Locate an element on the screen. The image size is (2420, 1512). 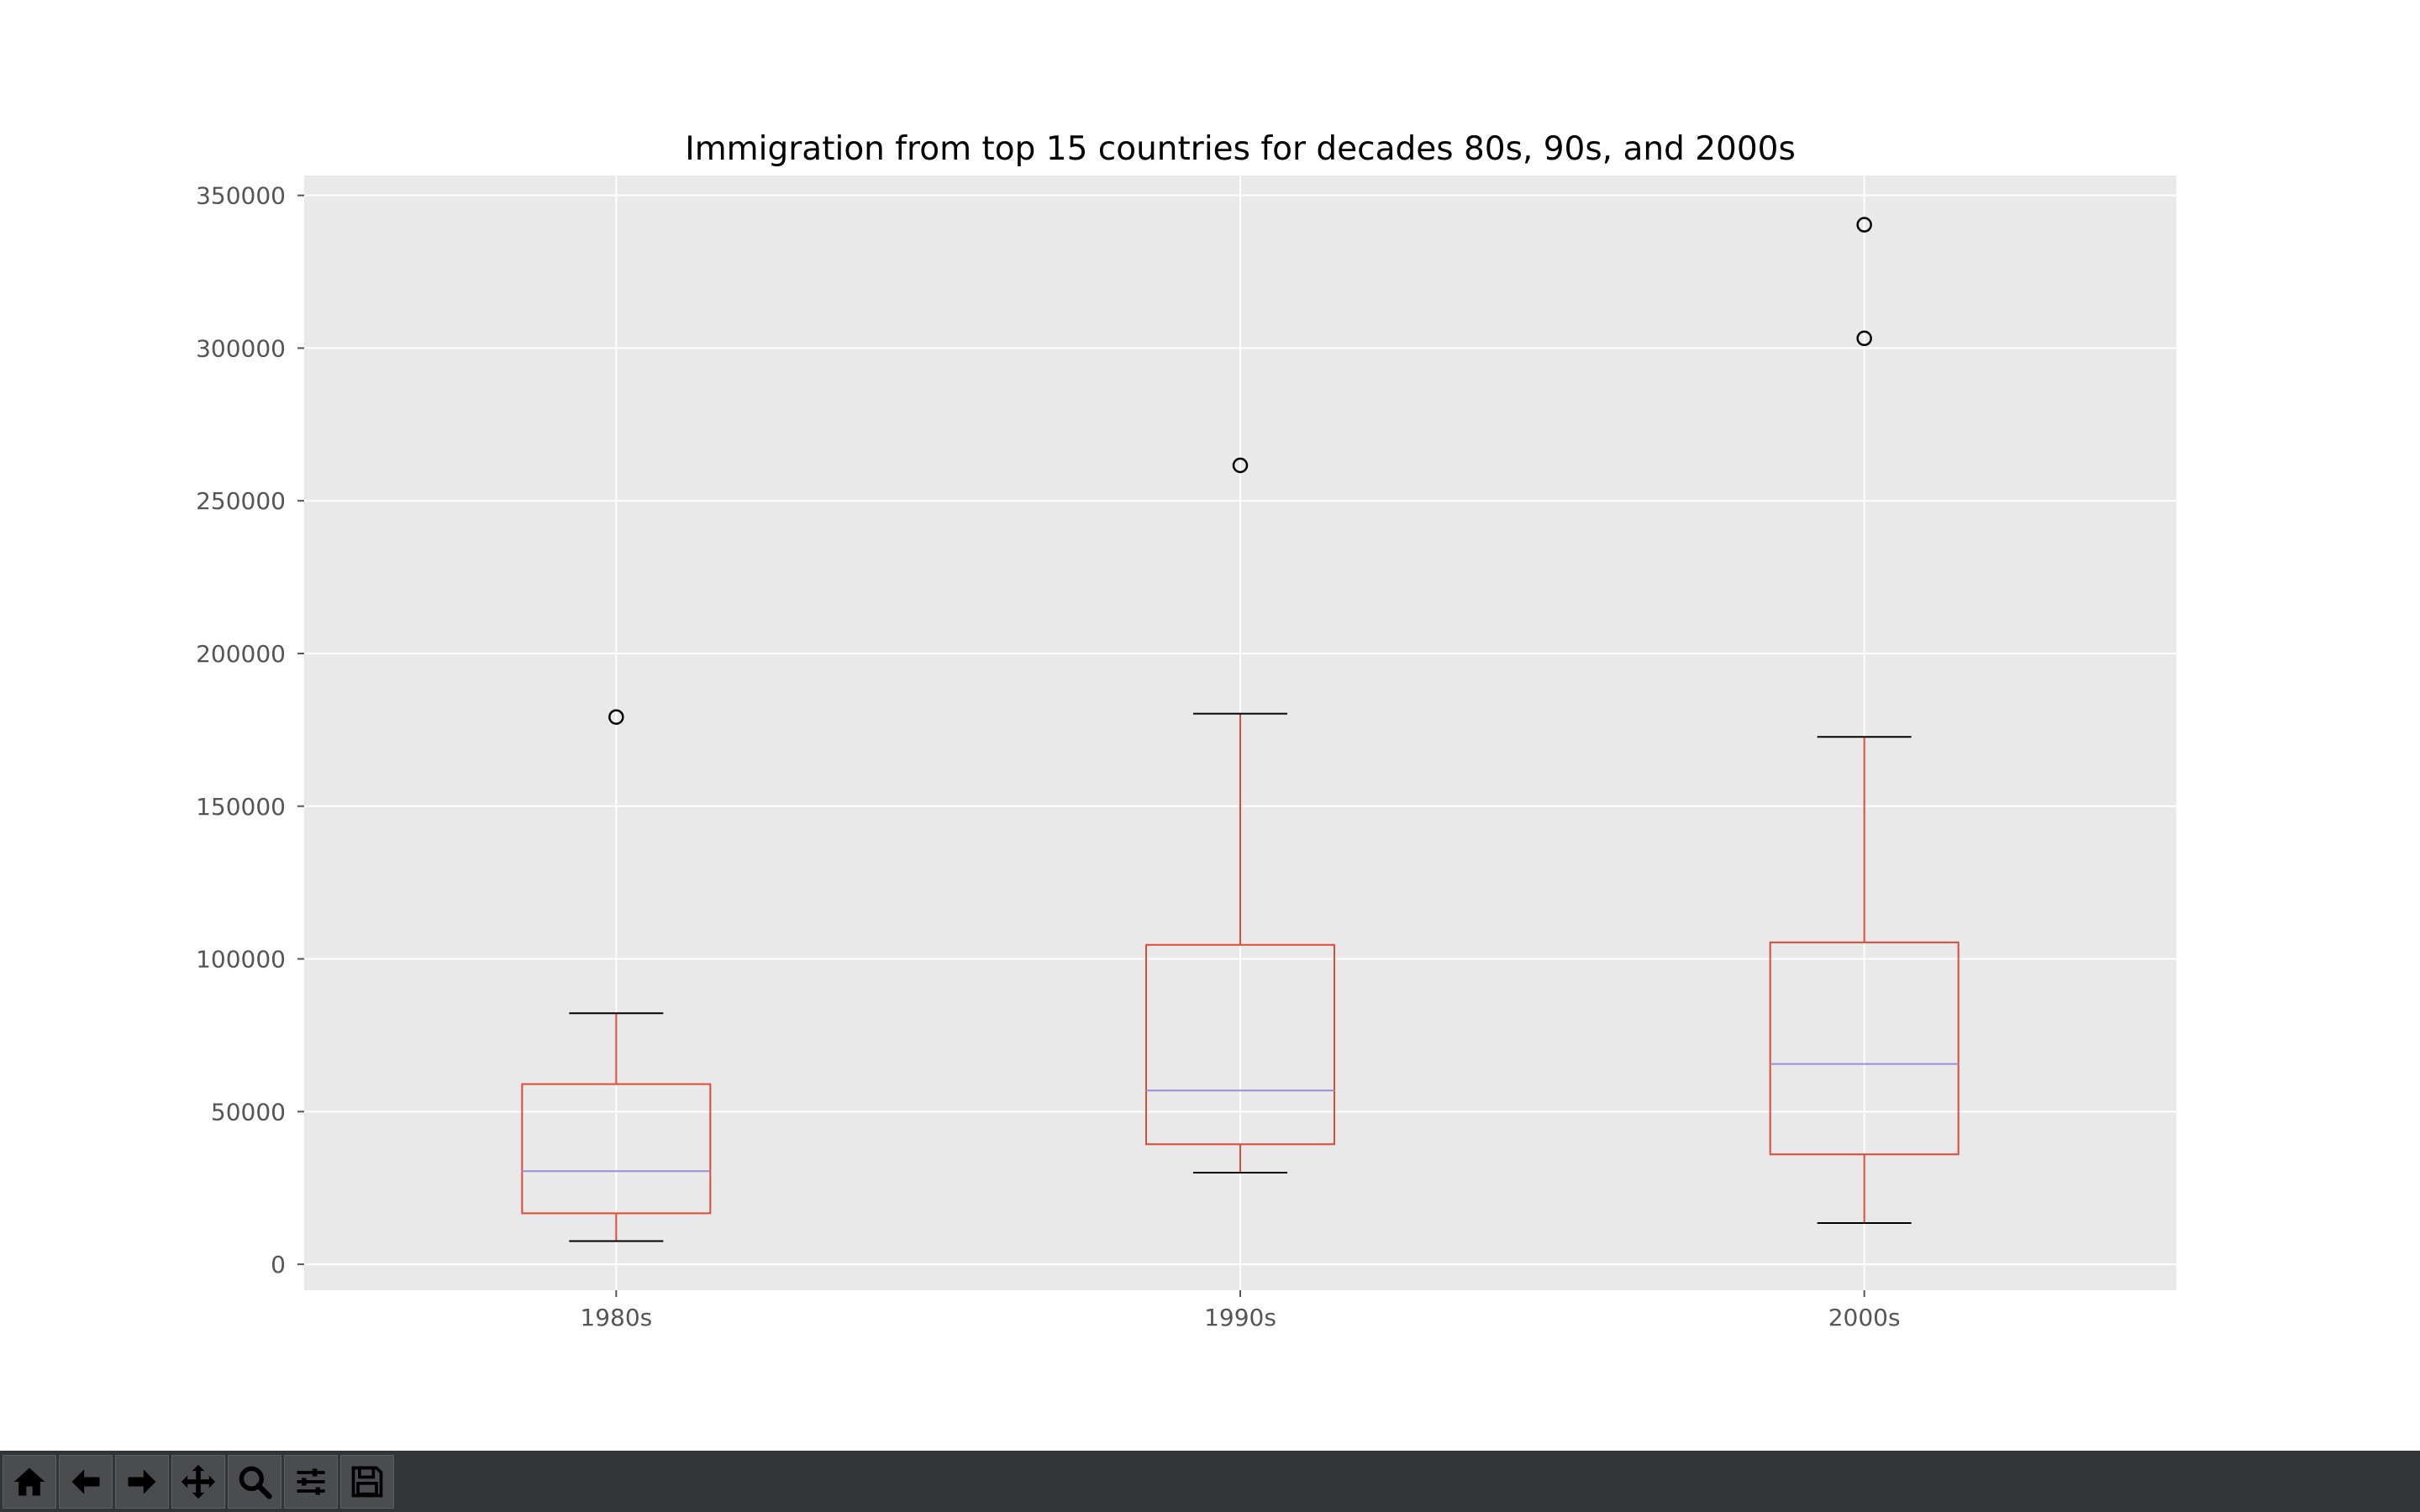
x-tick-label: 1990s is located at coordinates (1240, 1317).